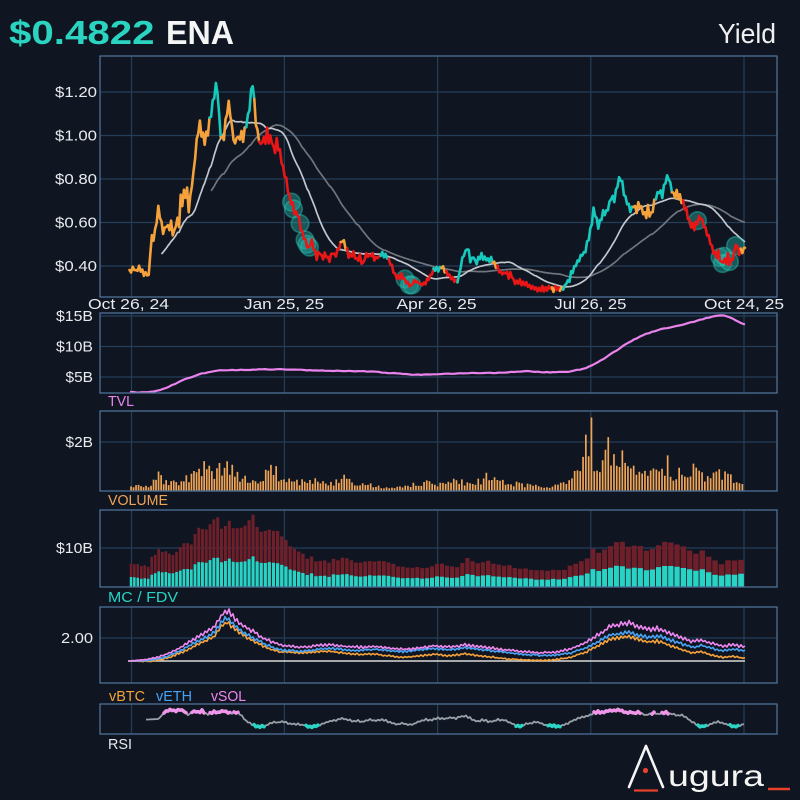 This screenshot has height=800, width=800. Describe the element at coordinates (76, 92) in the screenshot. I see `svg-text: $1.20` at that location.